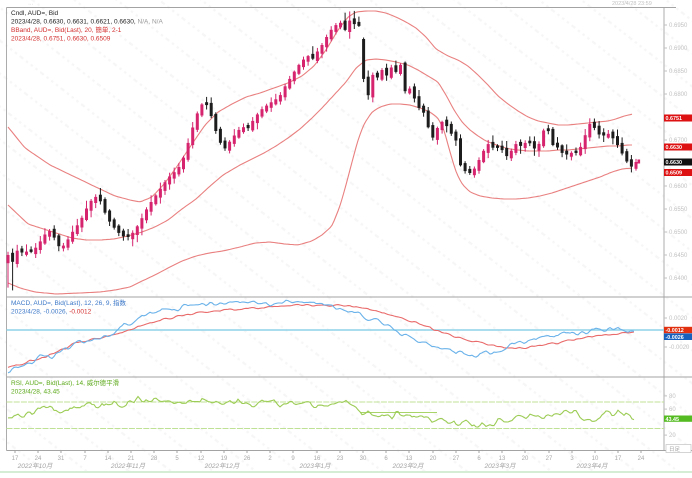  I want to click on svg-text: 0.6900, so click(678, 49).